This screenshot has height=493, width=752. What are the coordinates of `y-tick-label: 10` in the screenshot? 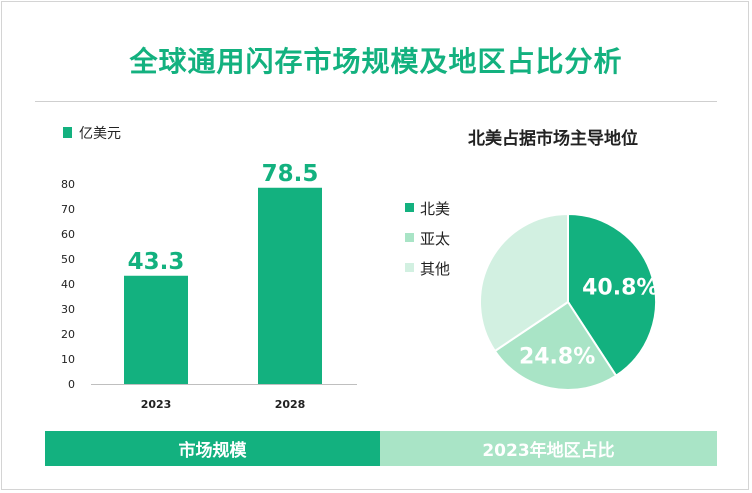 It's located at (68, 359).